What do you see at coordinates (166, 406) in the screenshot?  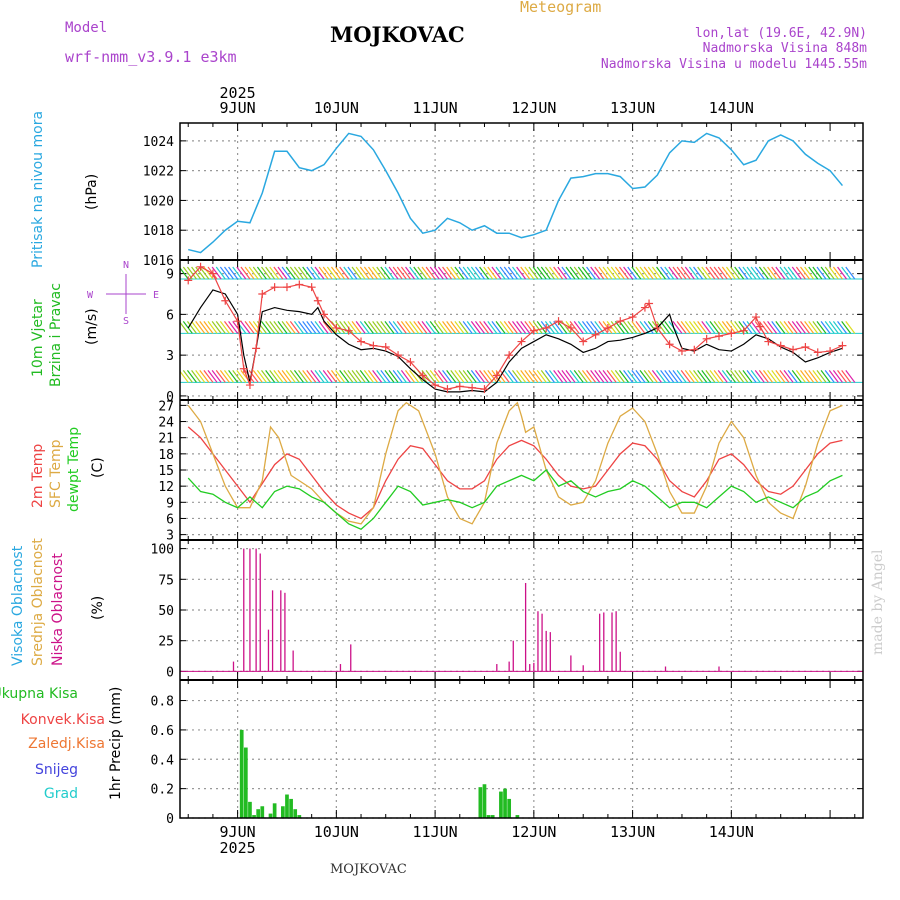 I see `temperature-ytick-label: 27` at bounding box center [166, 406].